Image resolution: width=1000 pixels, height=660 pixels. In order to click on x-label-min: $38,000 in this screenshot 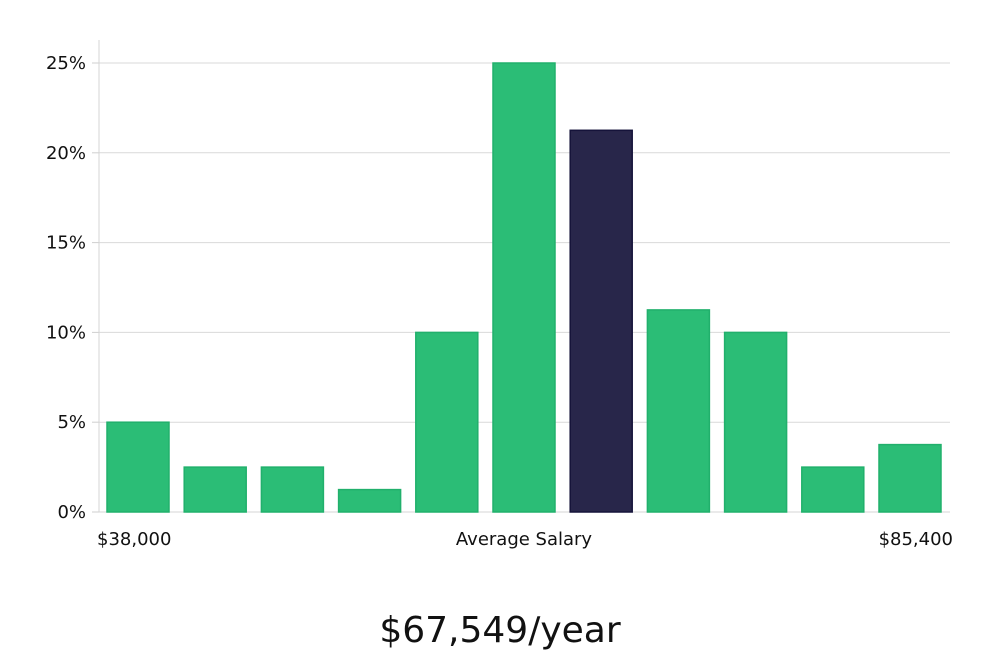, I will do `click(134, 539)`.